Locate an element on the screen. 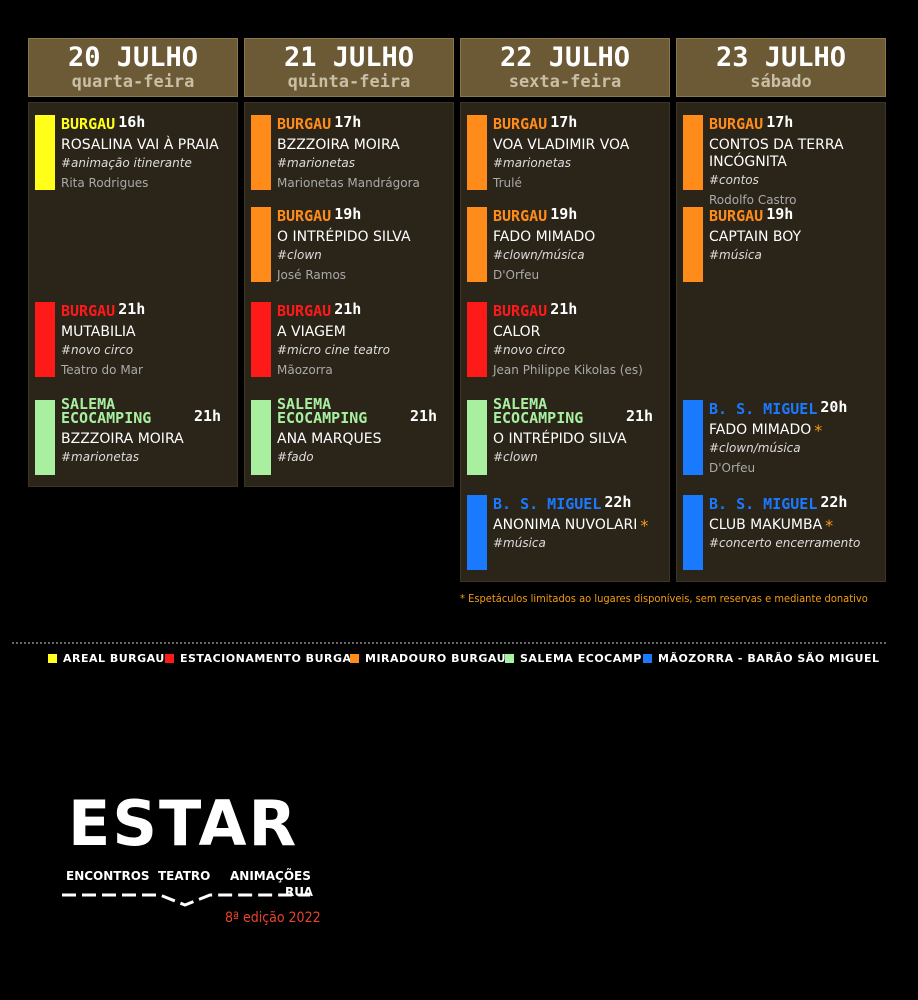 The image size is (918, 1000). event-artist: Marionetas Mandrágora is located at coordinates (348, 183).